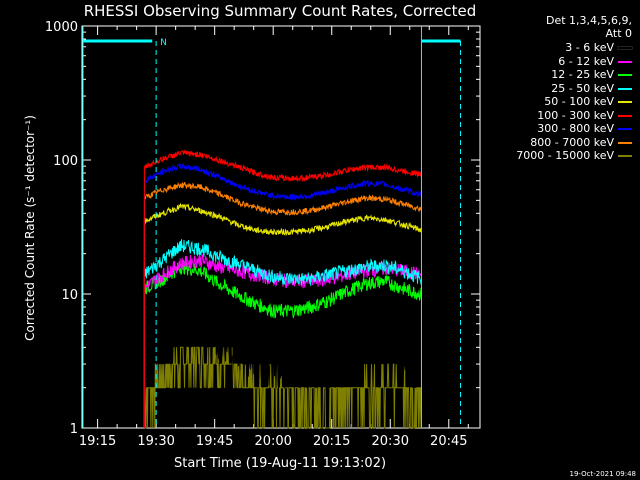  Describe the element at coordinates (65, 161) in the screenshot. I see `y-tick-label: 100` at that location.